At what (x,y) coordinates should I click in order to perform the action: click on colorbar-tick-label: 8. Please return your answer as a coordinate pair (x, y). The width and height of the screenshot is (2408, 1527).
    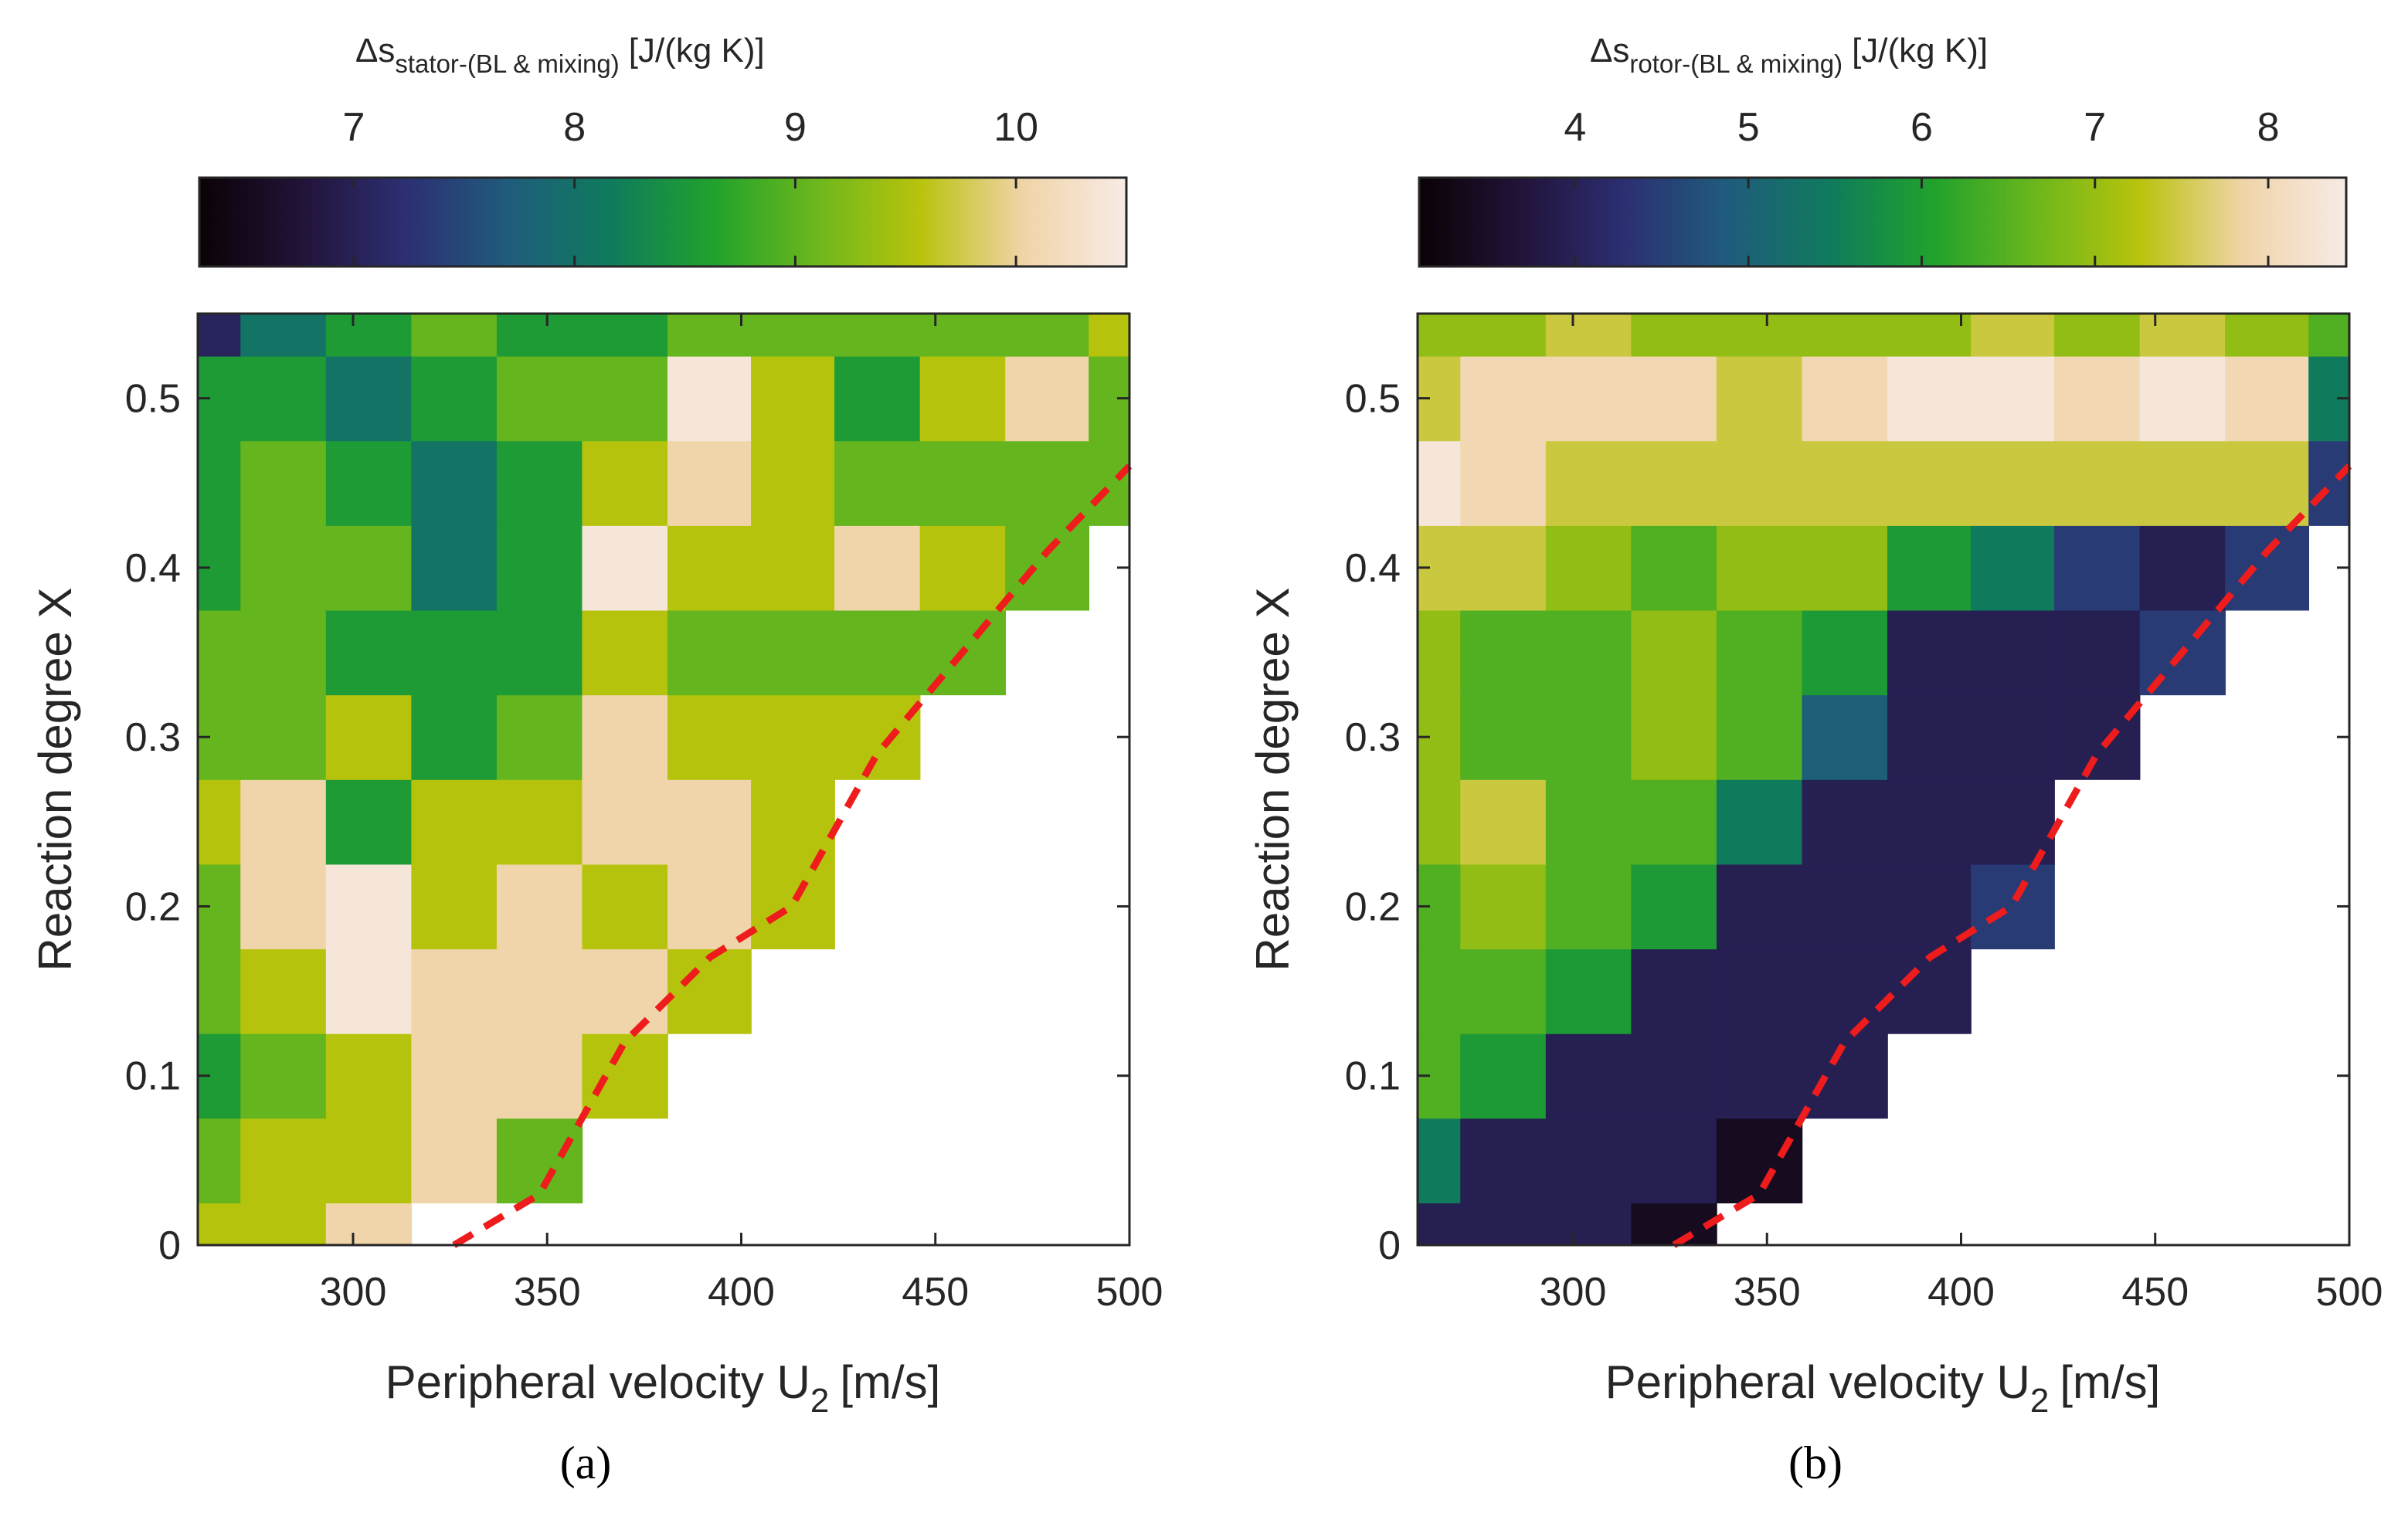
    Looking at the image, I should click on (2269, 127).